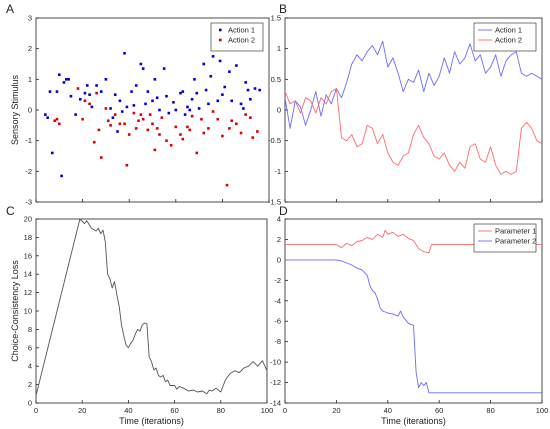 The height and width of the screenshot is (429, 550). What do you see at coordinates (276, 18) in the screenshot?
I see `y-tick-label: 1.5` at bounding box center [276, 18].